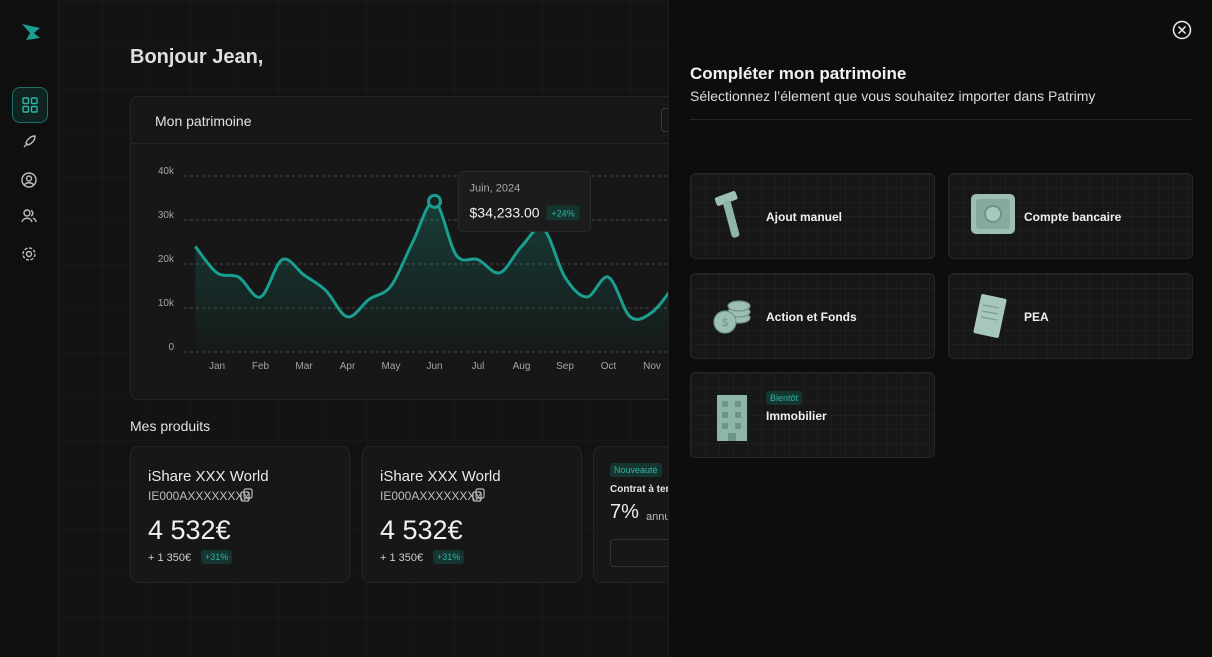  What do you see at coordinates (505, 212) in the screenshot?
I see `tooltip-value: $34,233.00` at bounding box center [505, 212].